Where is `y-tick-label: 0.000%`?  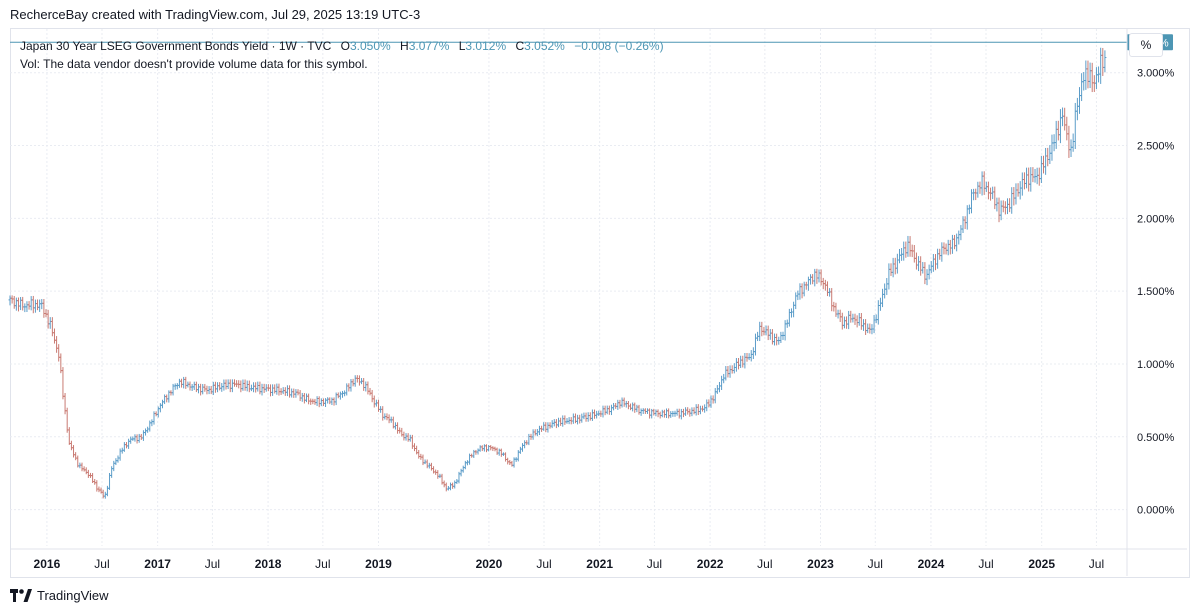
y-tick-label: 0.000% is located at coordinates (1156, 511).